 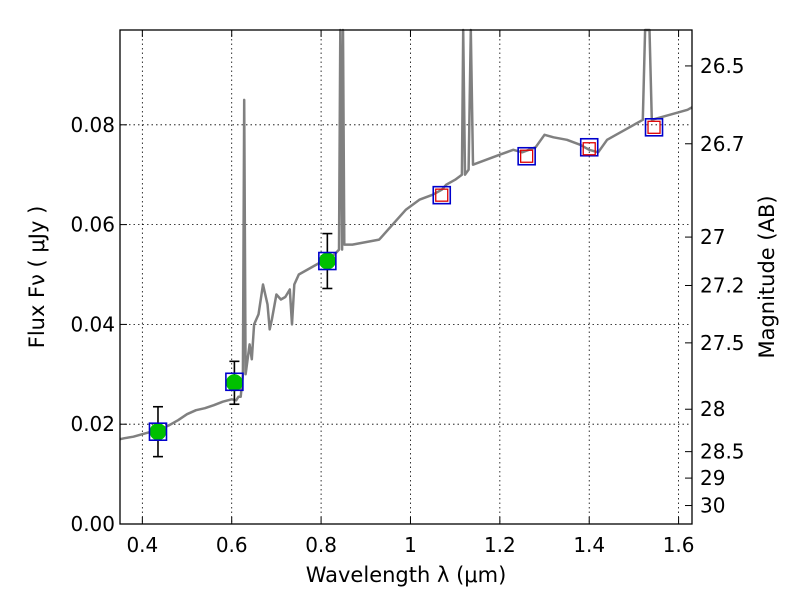 What do you see at coordinates (722, 452) in the screenshot?
I see `y2-tick-label: 28.5` at bounding box center [722, 452].